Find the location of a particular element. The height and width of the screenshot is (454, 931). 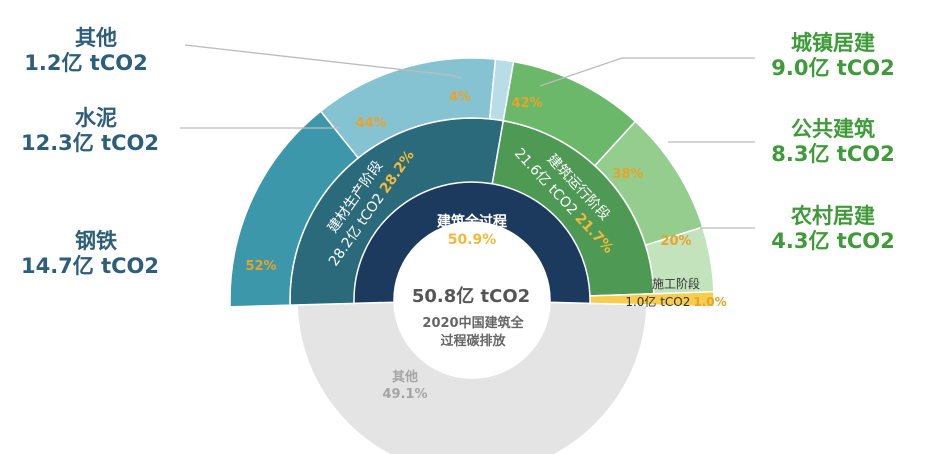

urban-residential-pct-label: 42% is located at coordinates (526, 103).